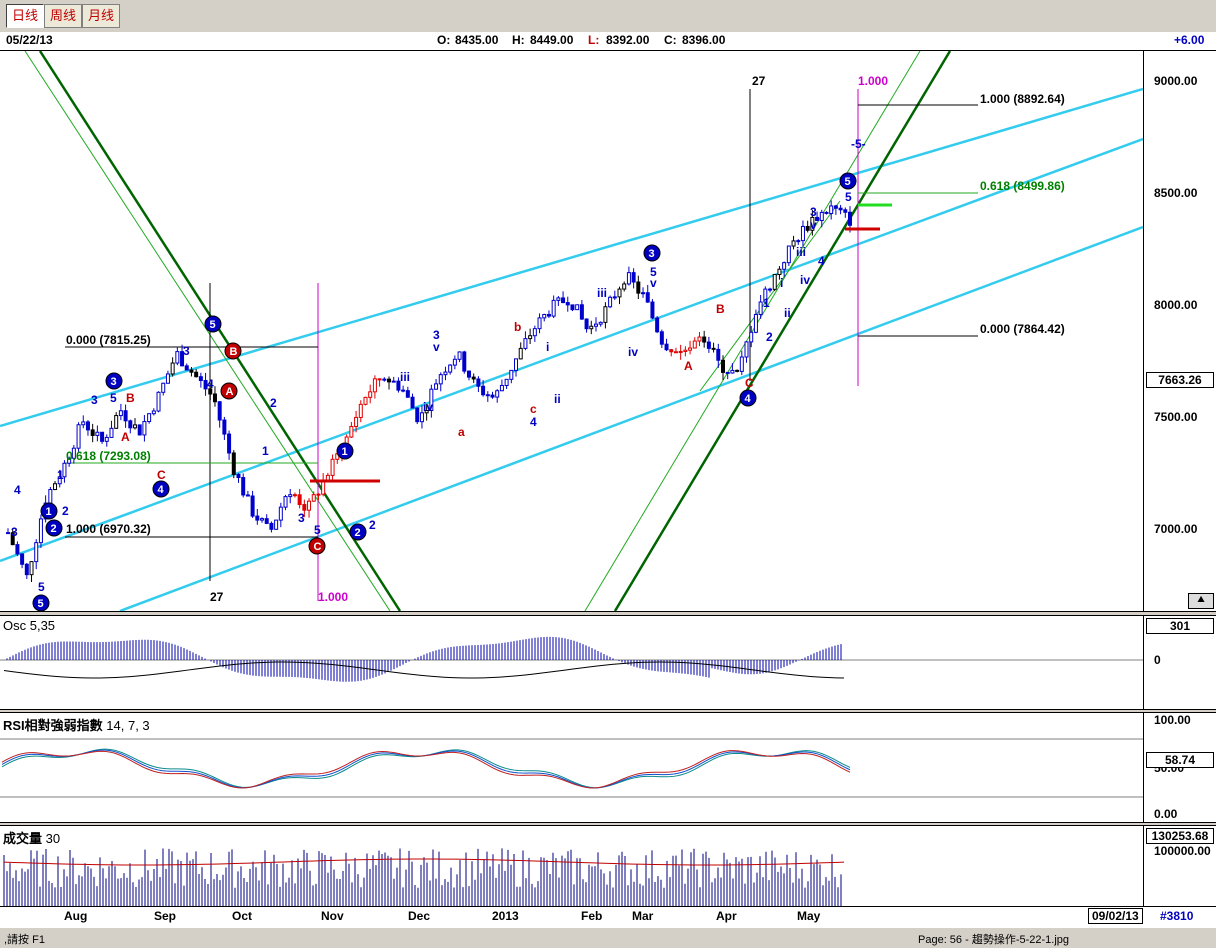  I want to click on month-label: May, so click(809, 916).